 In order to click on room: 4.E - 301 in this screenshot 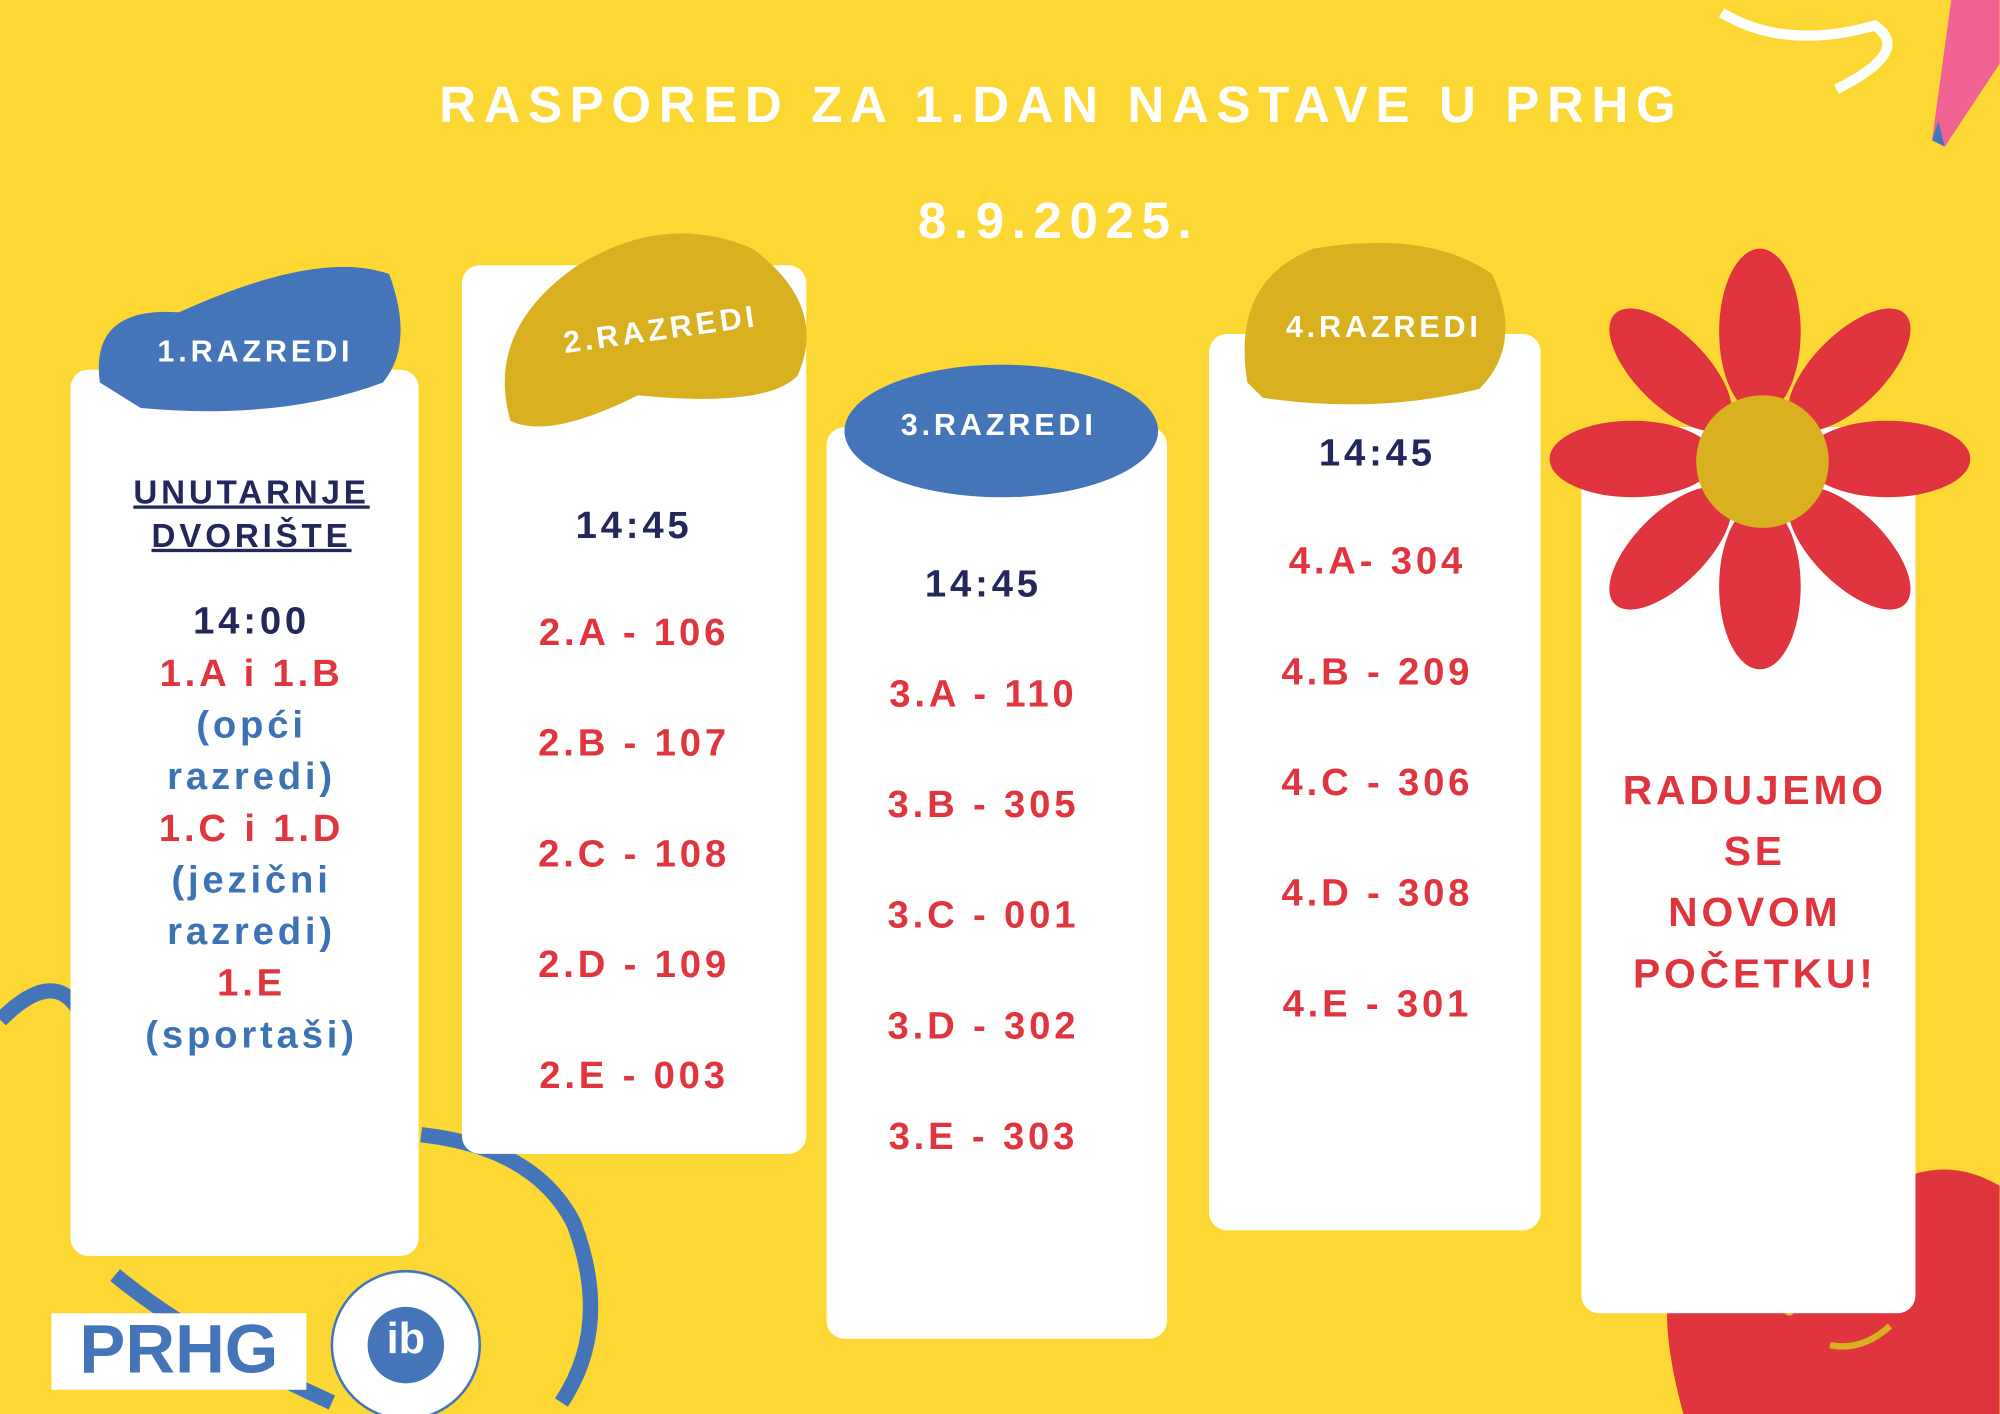, I will do `click(1378, 1003)`.